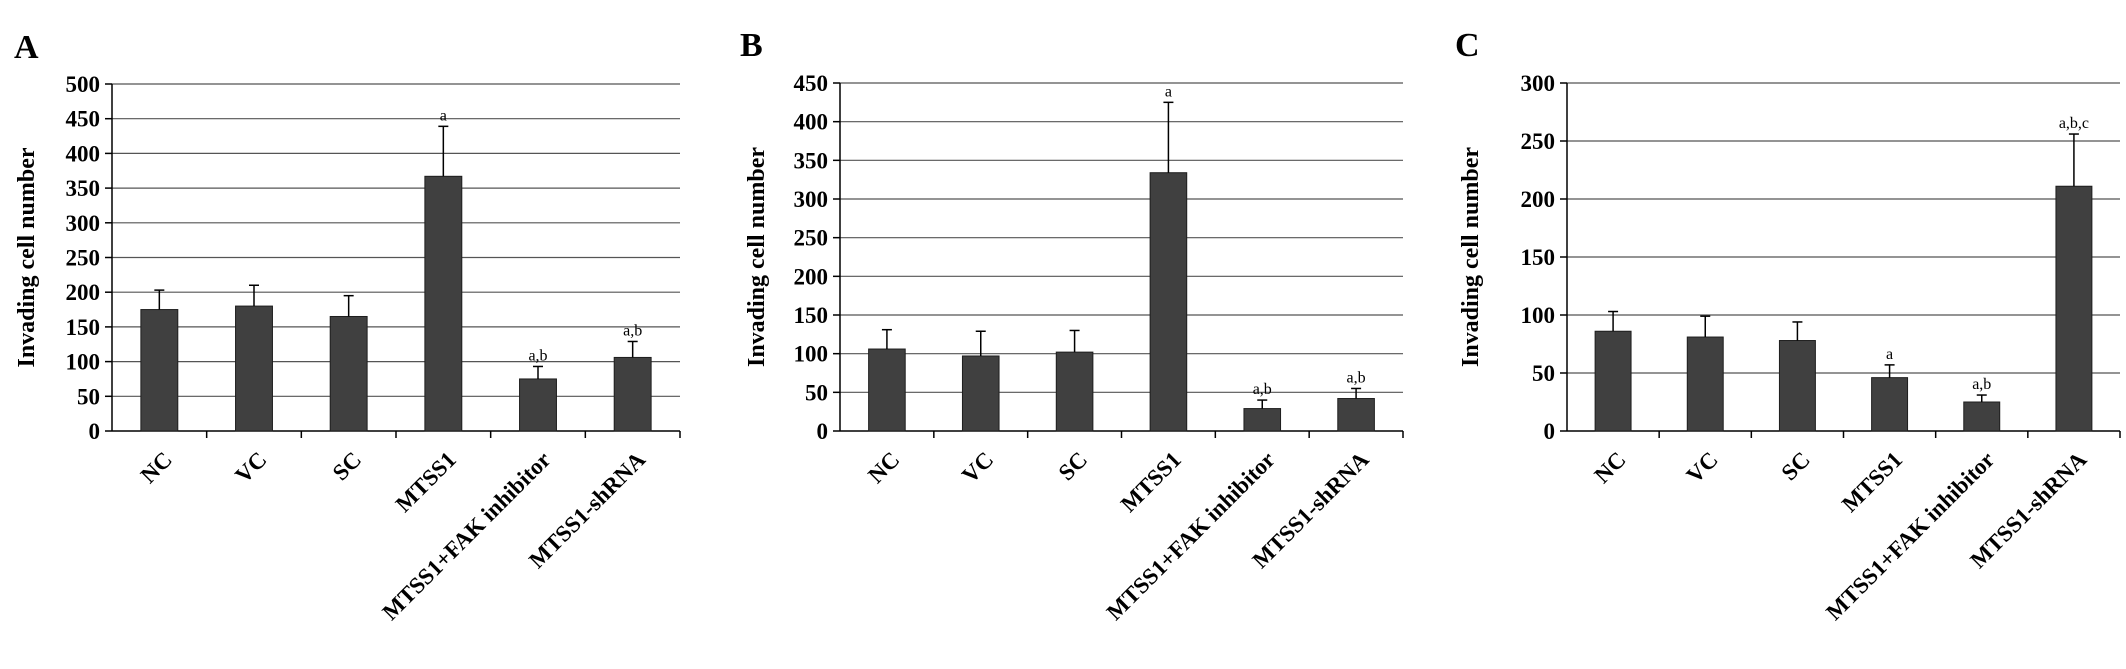 This screenshot has width=2126, height=669. Describe the element at coordinates (2074, 123) in the screenshot. I see `significance-label: a,b,c` at that location.